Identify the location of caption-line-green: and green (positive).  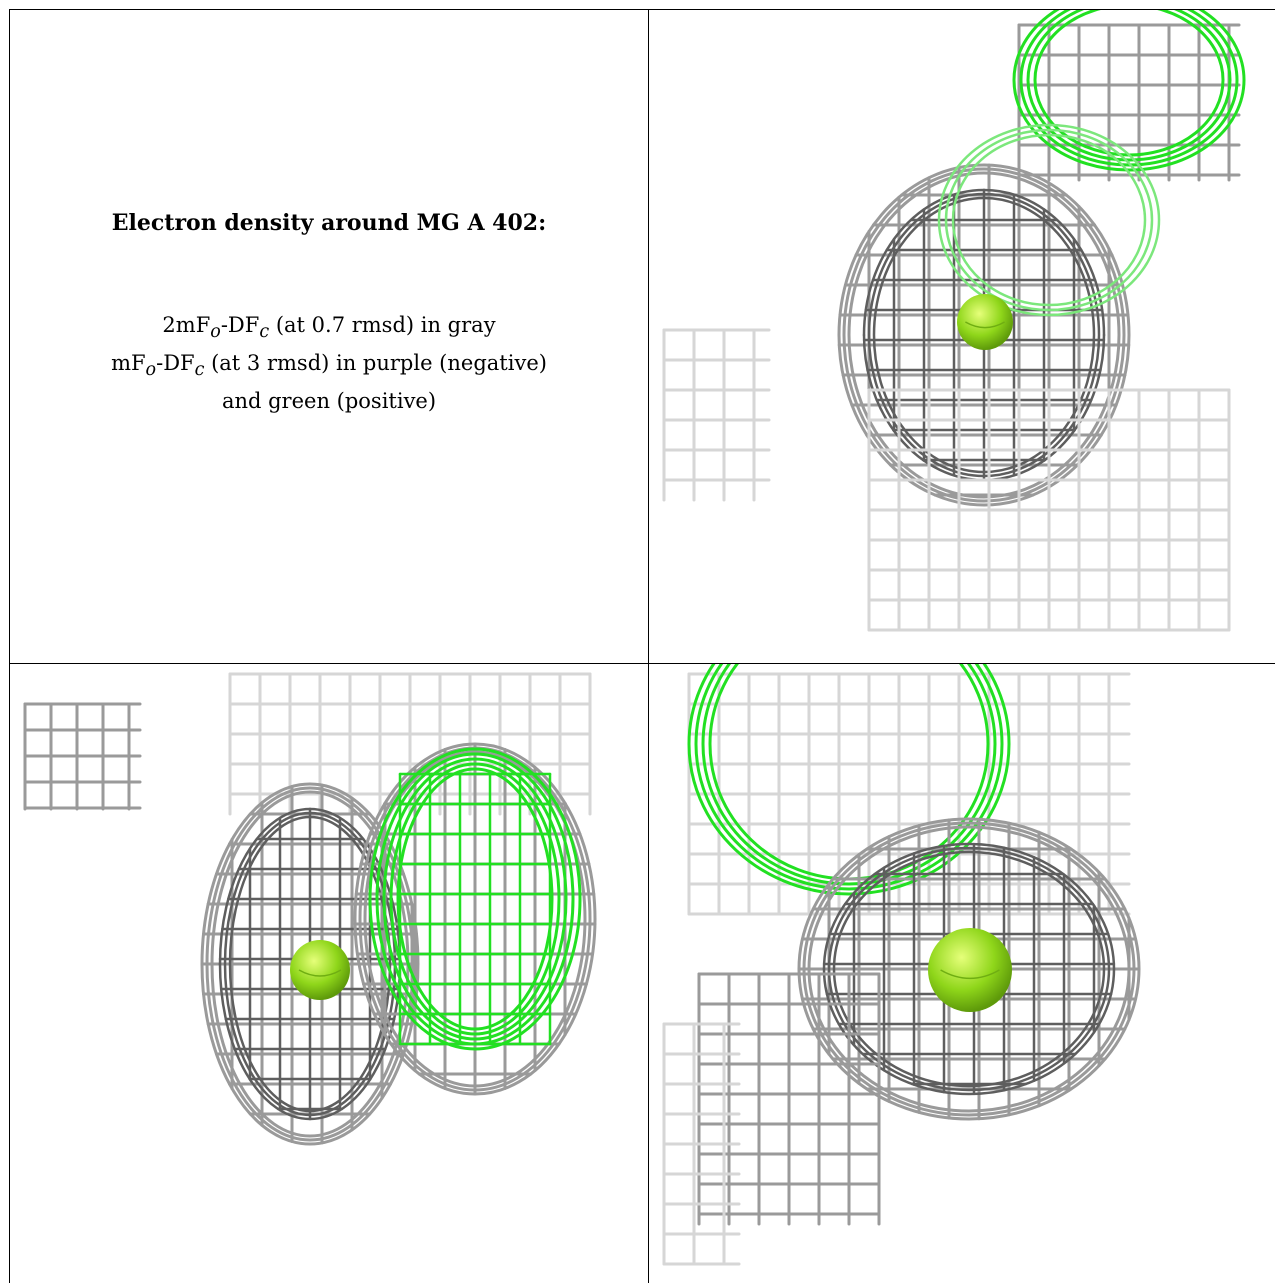
(329, 401).